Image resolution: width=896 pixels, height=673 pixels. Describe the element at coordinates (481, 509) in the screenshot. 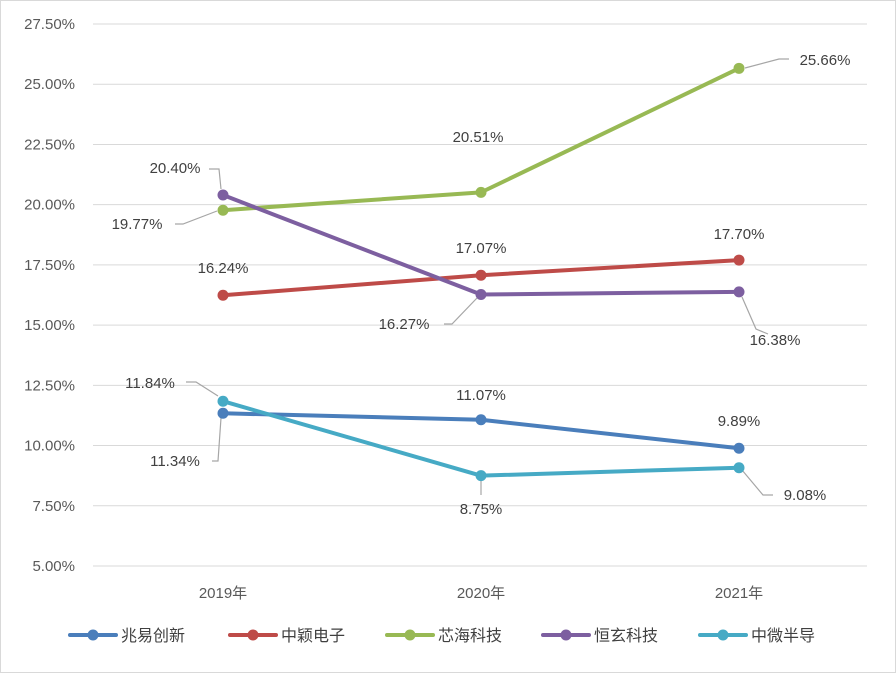

I see `data-label: 8.75%` at that location.